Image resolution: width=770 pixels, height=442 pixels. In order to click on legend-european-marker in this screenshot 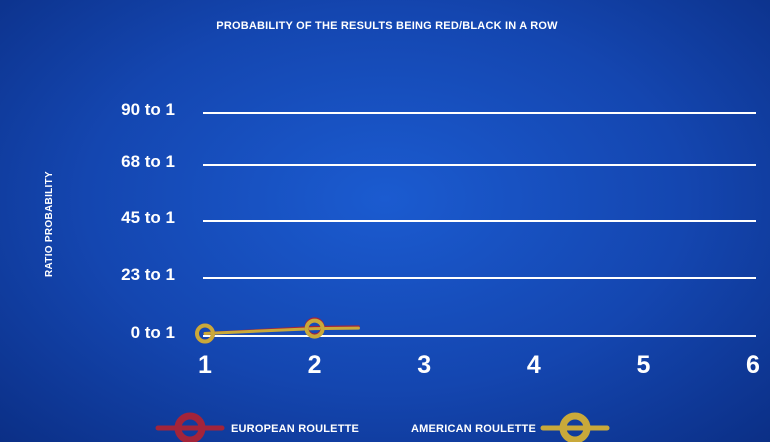, I will do `click(190, 427)`.